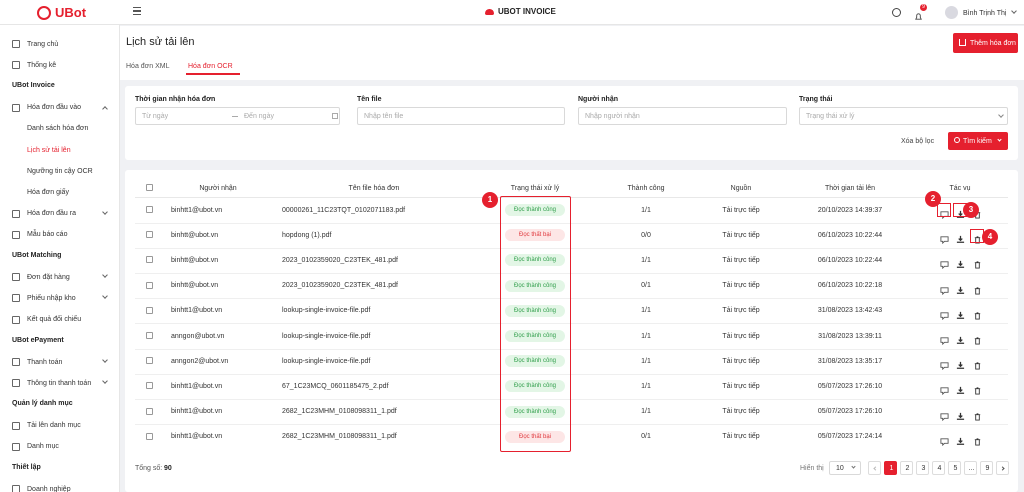 This screenshot has height=492, width=1024. I want to click on filter-input: Nhập người nhận, so click(682, 116).